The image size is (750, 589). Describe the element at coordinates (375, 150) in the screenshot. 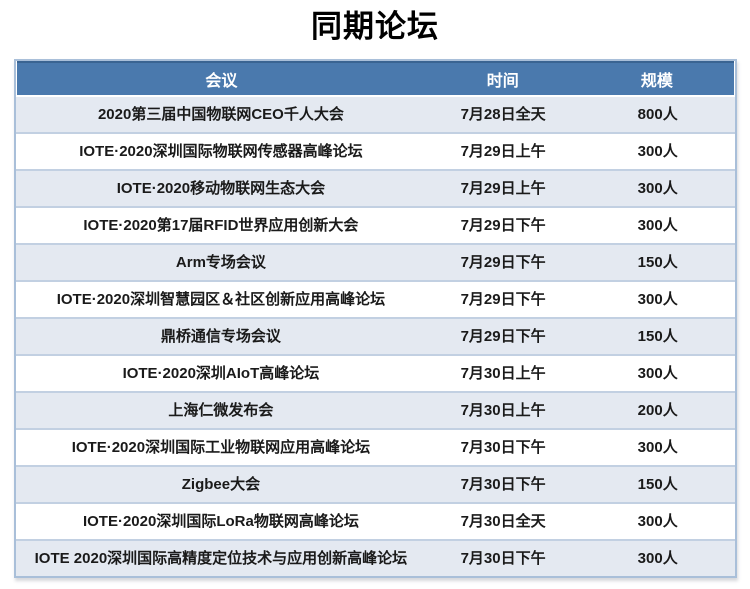

I see `table-row: IOTE·2020深圳国际物联网传感器高峰论坛 7月29日上午 300人` at that location.